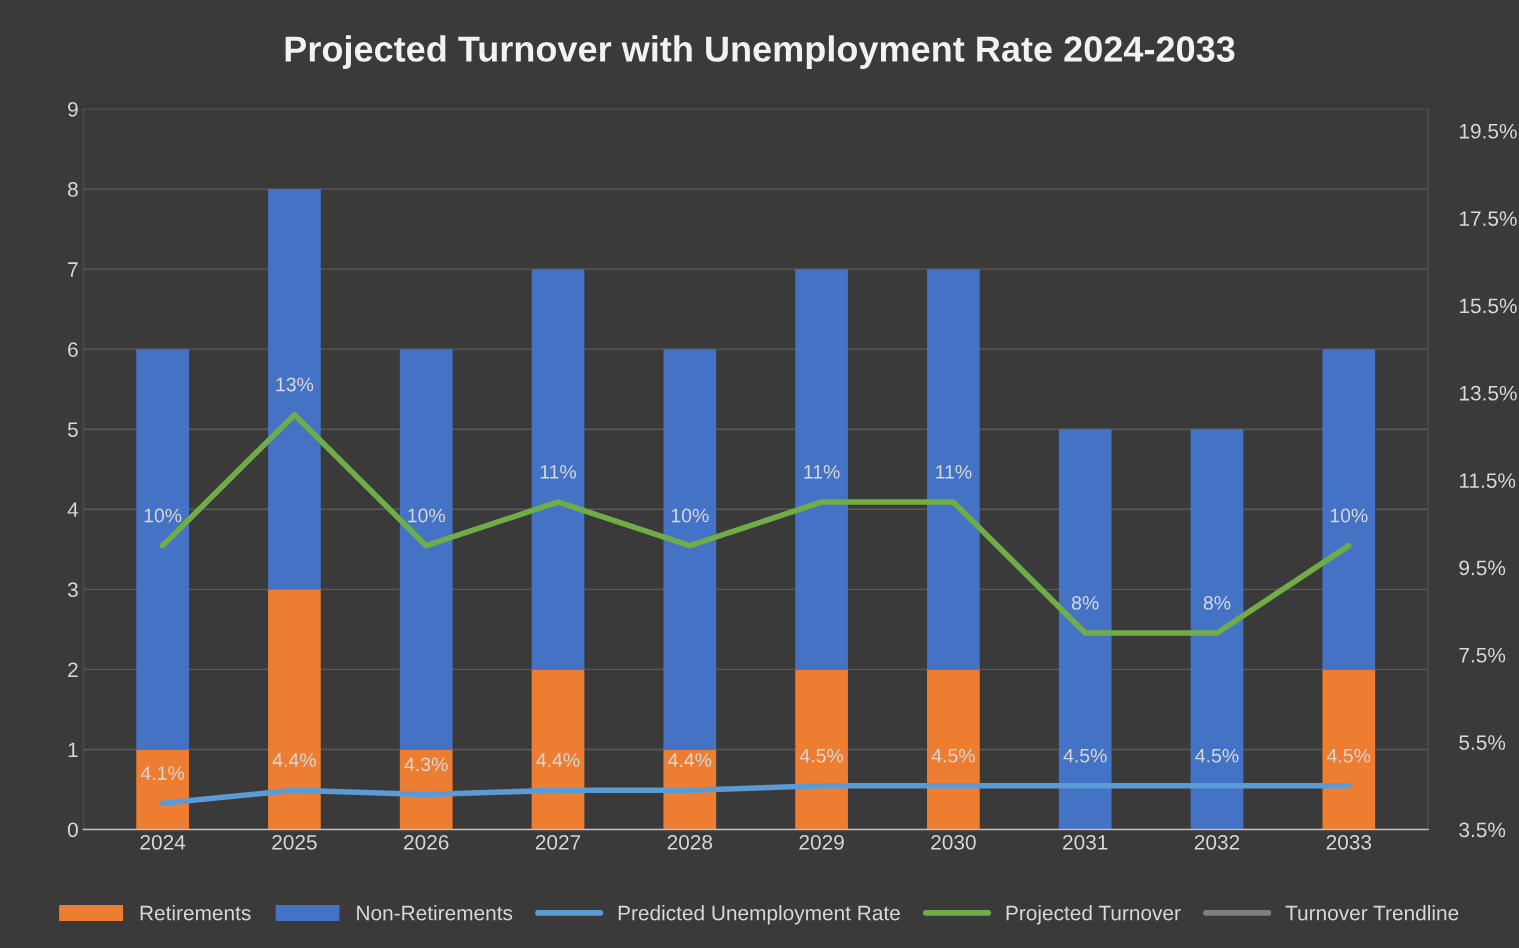 The image size is (1519, 948). What do you see at coordinates (73, 669) in the screenshot?
I see `y-tick-label: 2` at bounding box center [73, 669].